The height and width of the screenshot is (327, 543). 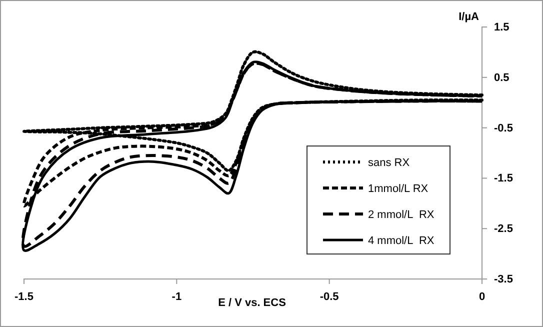 What do you see at coordinates (482, 297) in the screenshot?
I see `x-tick-label: 0` at bounding box center [482, 297].